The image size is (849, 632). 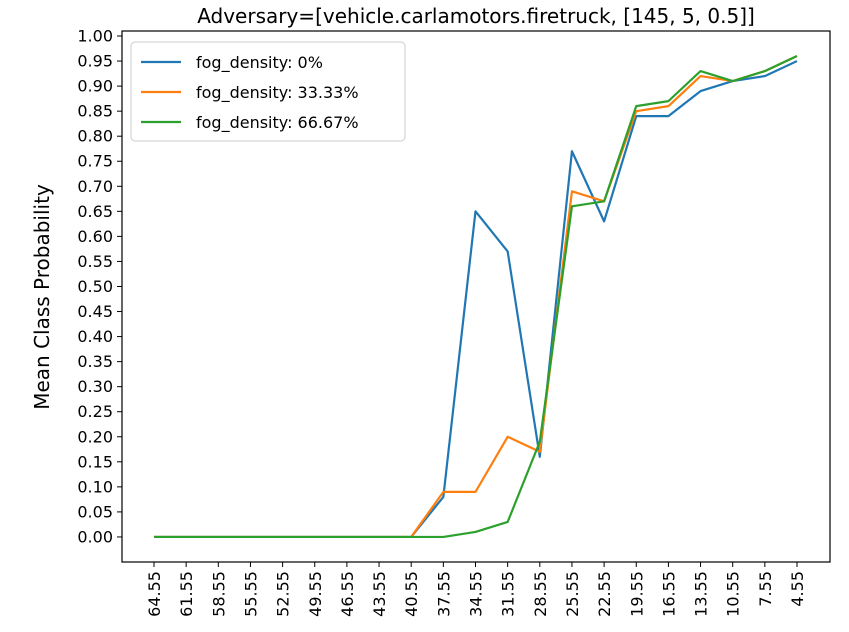 I want to click on y-axis-label: Mean Class Probability, so click(x=42, y=297).